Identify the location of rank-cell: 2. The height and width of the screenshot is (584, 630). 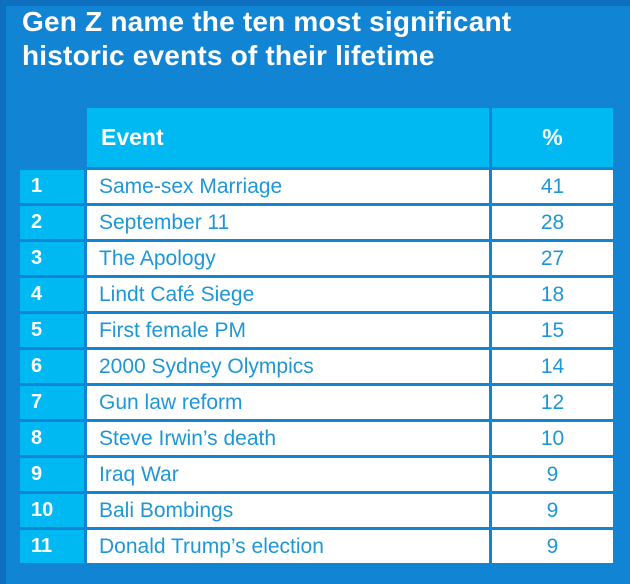
(52, 222).